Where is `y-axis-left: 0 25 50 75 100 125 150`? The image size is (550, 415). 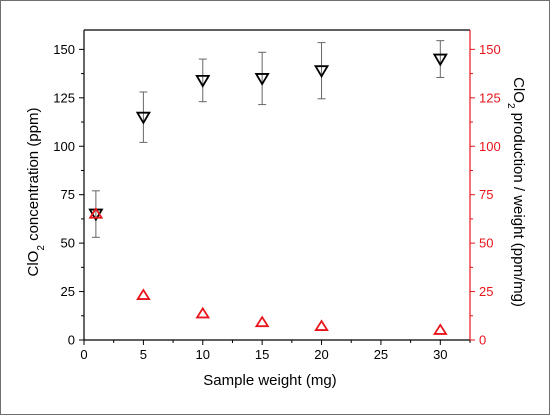 y-axis-left: 0 25 50 75 100 125 150 is located at coordinates (68, 195).